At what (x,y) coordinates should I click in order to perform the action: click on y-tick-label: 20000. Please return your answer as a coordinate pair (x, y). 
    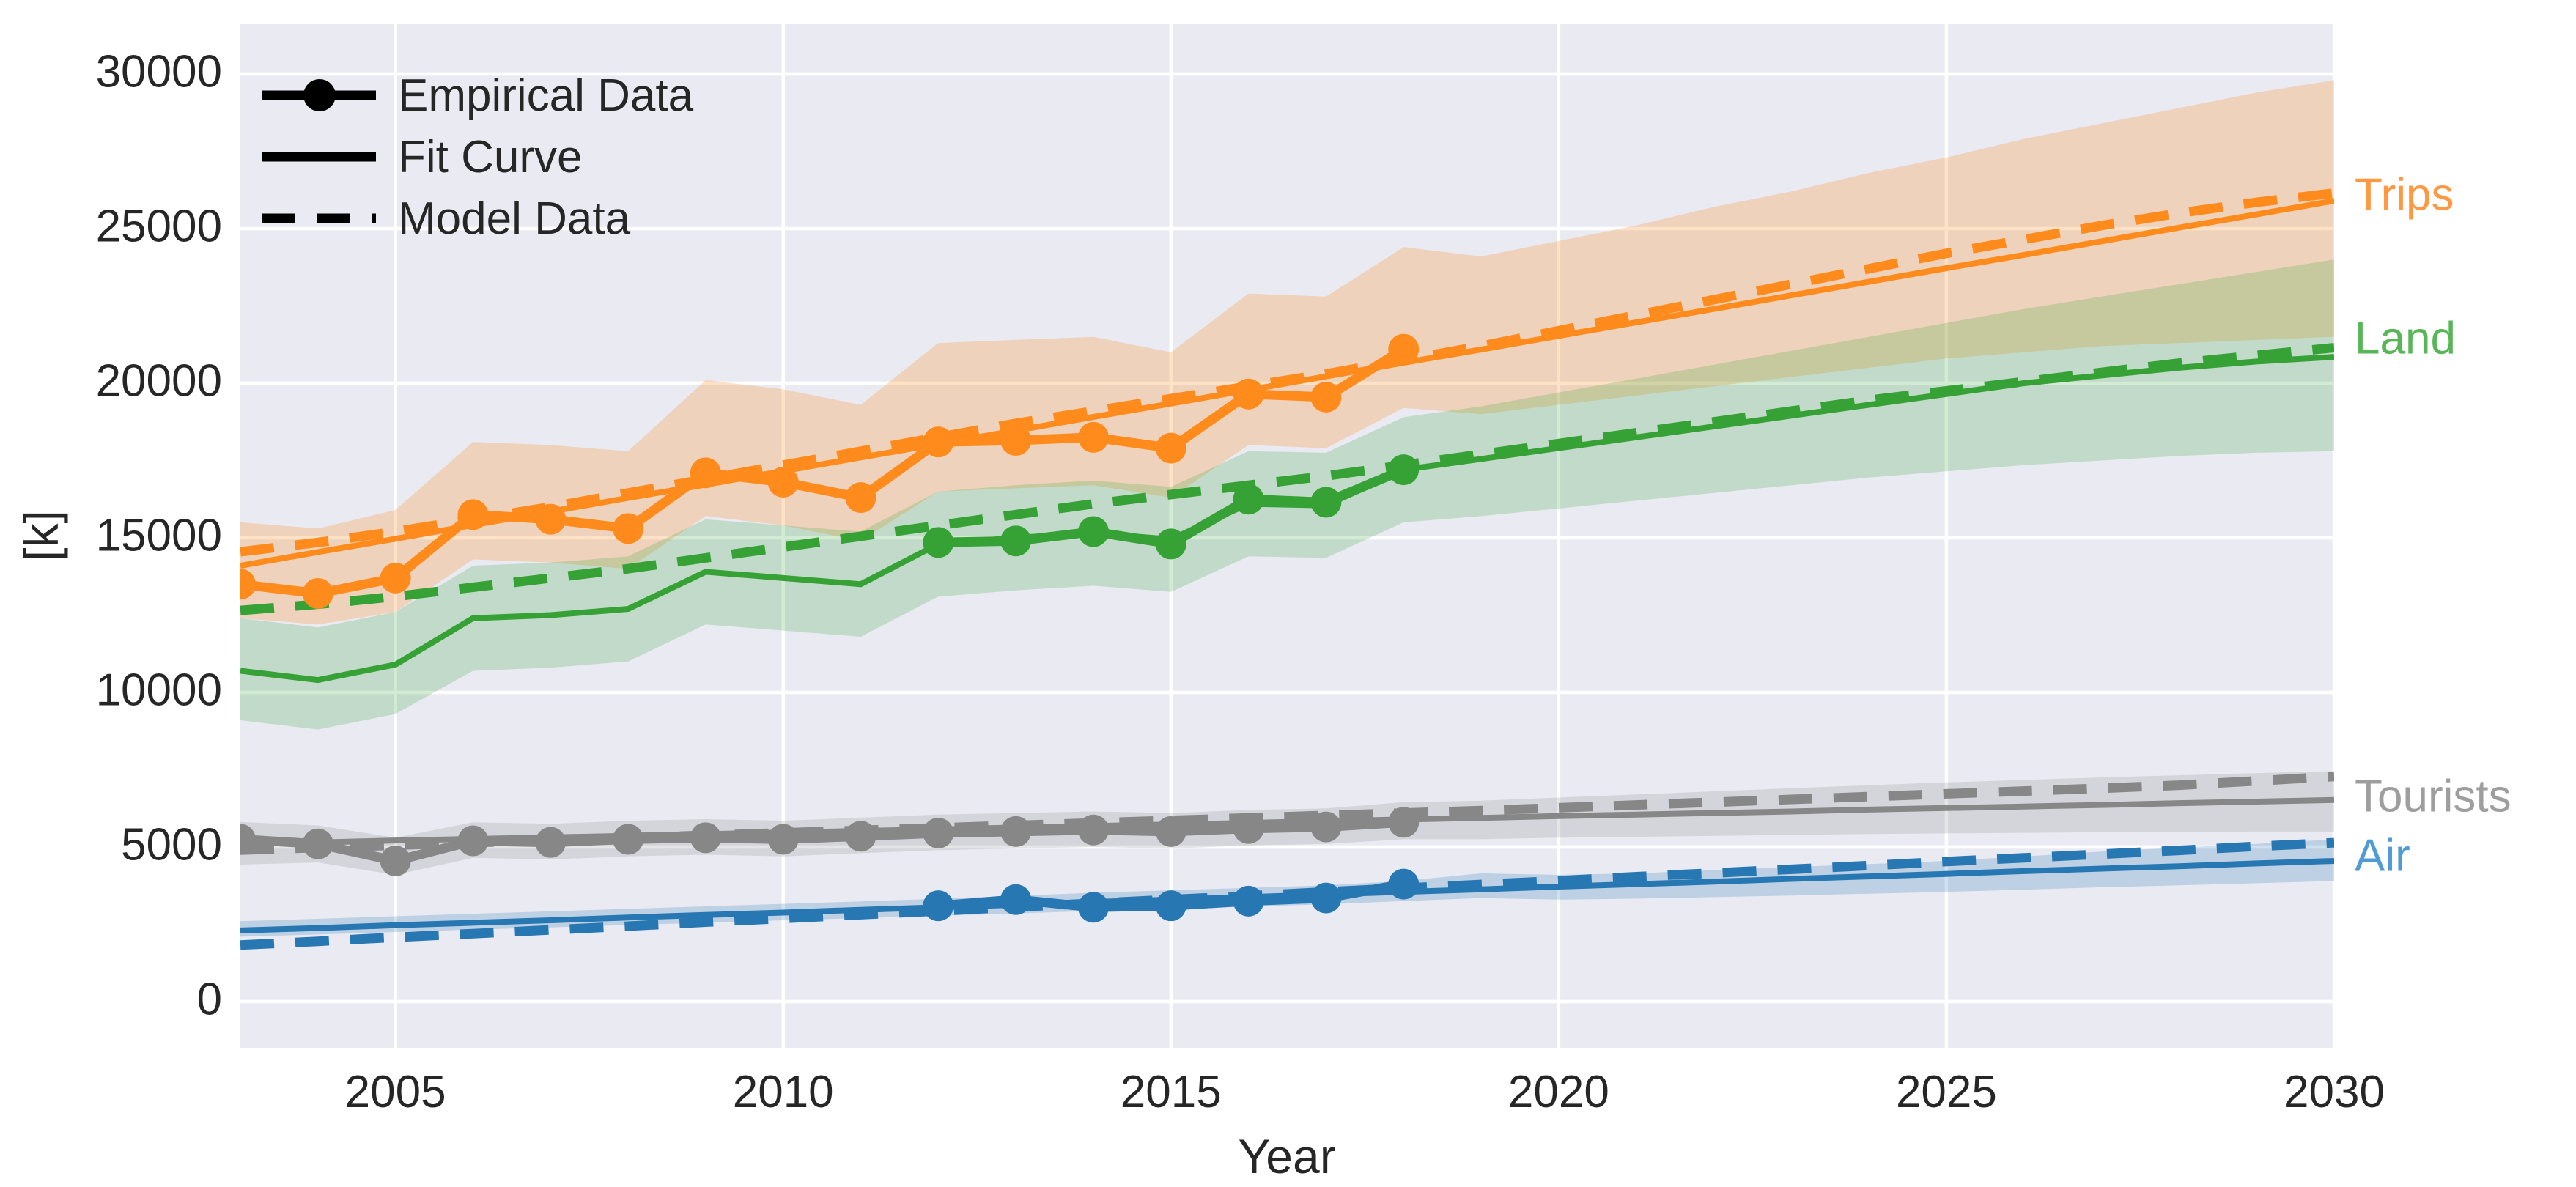
    Looking at the image, I should click on (158, 381).